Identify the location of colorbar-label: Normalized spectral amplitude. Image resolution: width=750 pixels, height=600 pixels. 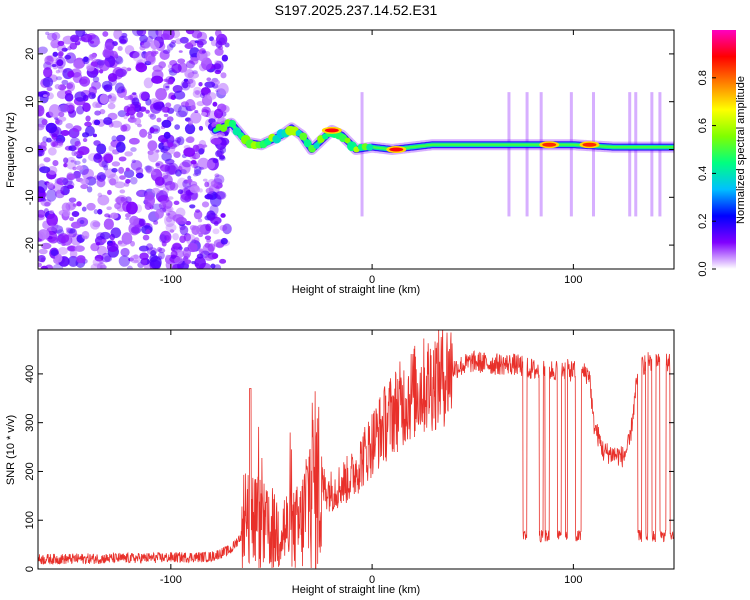
(741, 150).